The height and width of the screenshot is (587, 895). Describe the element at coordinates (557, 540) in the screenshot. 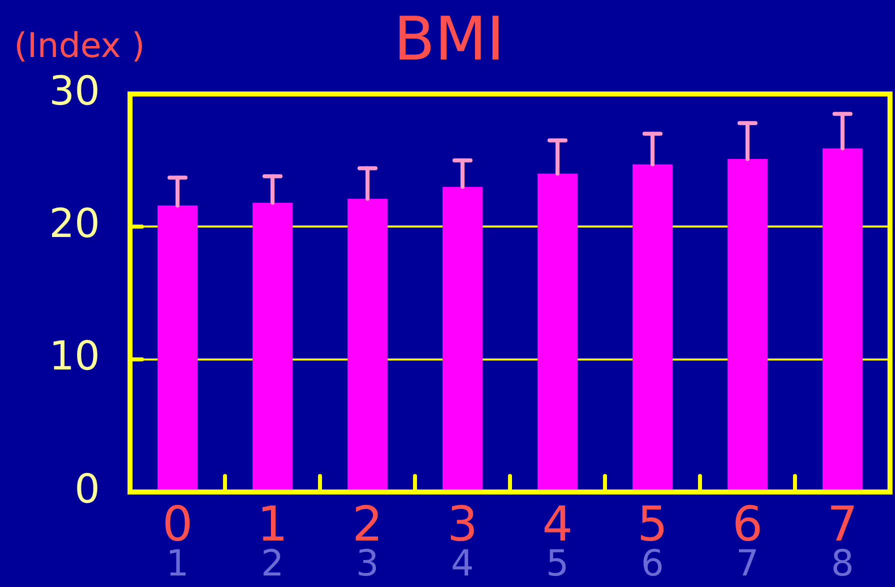

I see `x-tick-label: 4 5` at that location.